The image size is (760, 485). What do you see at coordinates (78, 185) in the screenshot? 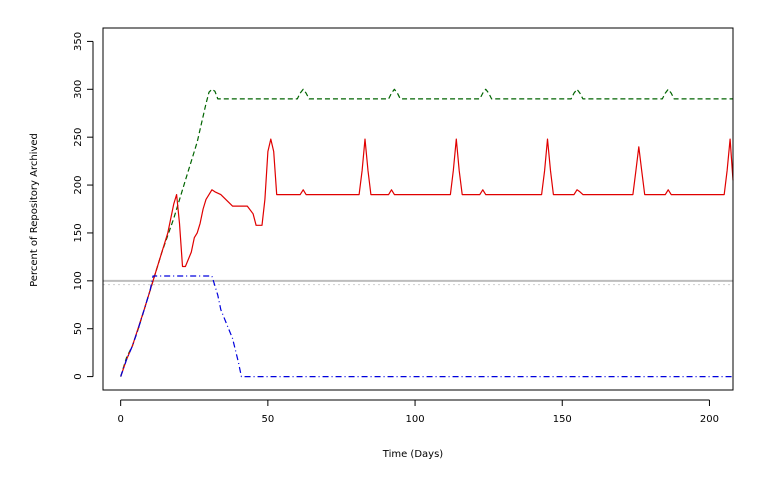
I see `y-tick-label: 200` at bounding box center [78, 185].